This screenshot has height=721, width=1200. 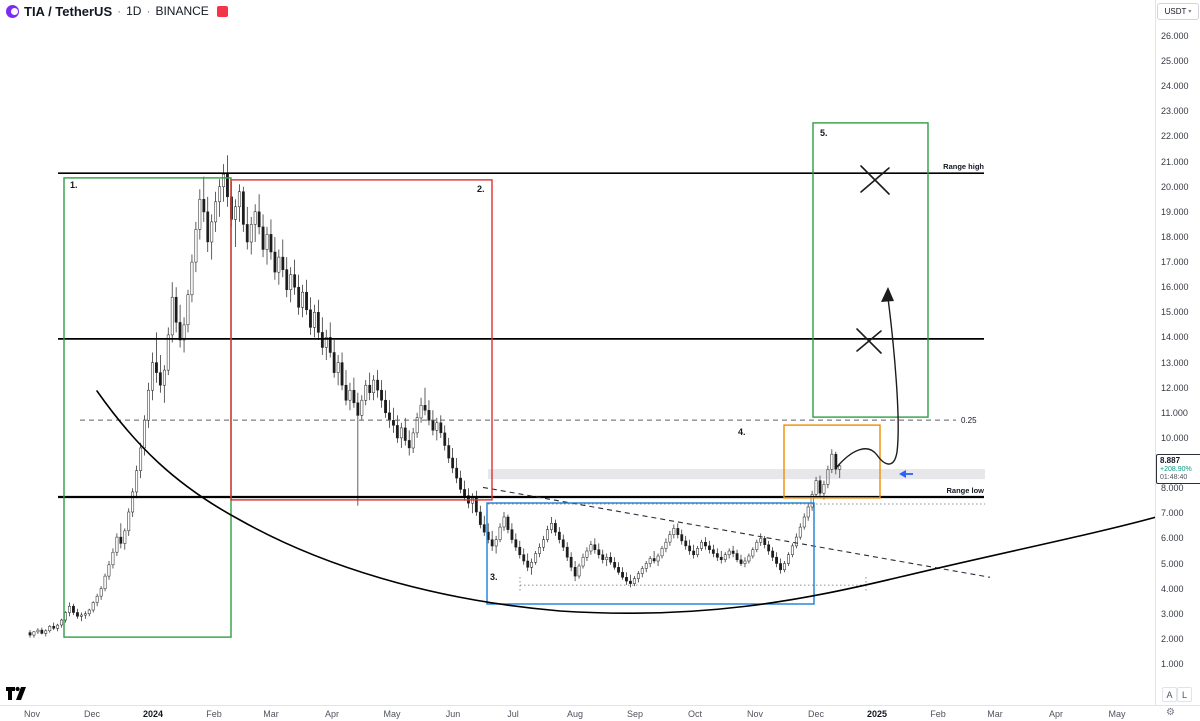 What do you see at coordinates (635, 714) in the screenshot?
I see `time-axis-label: Sep` at bounding box center [635, 714].